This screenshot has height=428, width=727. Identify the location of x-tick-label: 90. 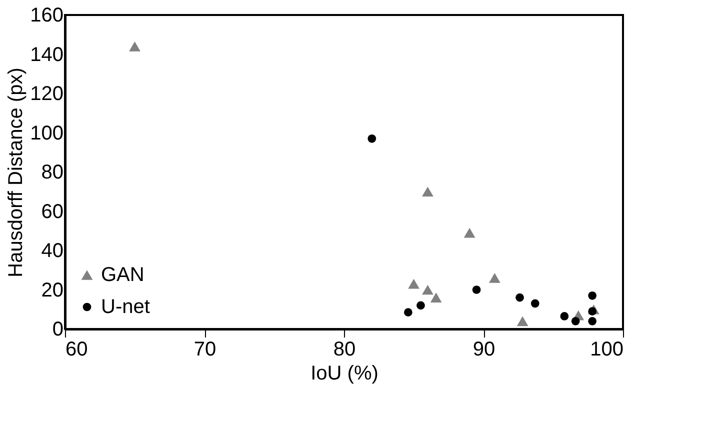
(484, 349).